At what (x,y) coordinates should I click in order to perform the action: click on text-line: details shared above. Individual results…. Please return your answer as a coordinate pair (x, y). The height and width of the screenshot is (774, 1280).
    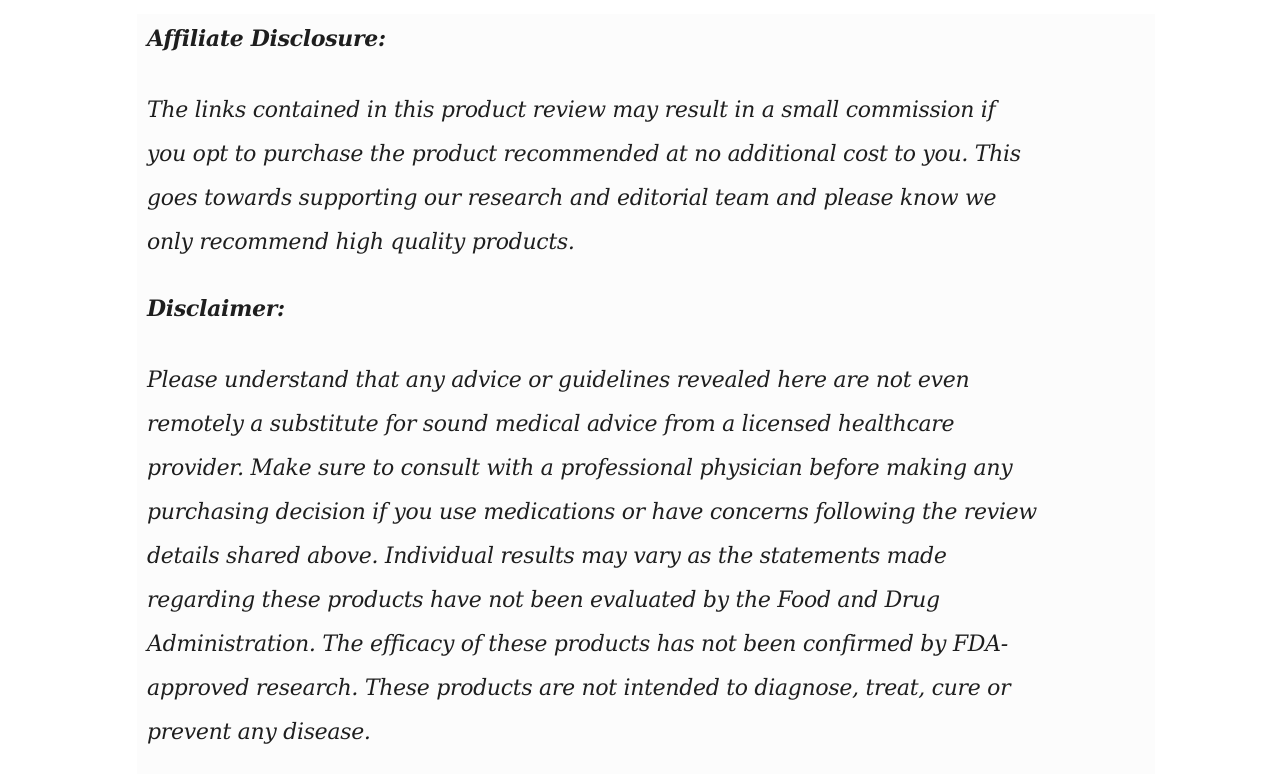
    Looking at the image, I should click on (547, 556).